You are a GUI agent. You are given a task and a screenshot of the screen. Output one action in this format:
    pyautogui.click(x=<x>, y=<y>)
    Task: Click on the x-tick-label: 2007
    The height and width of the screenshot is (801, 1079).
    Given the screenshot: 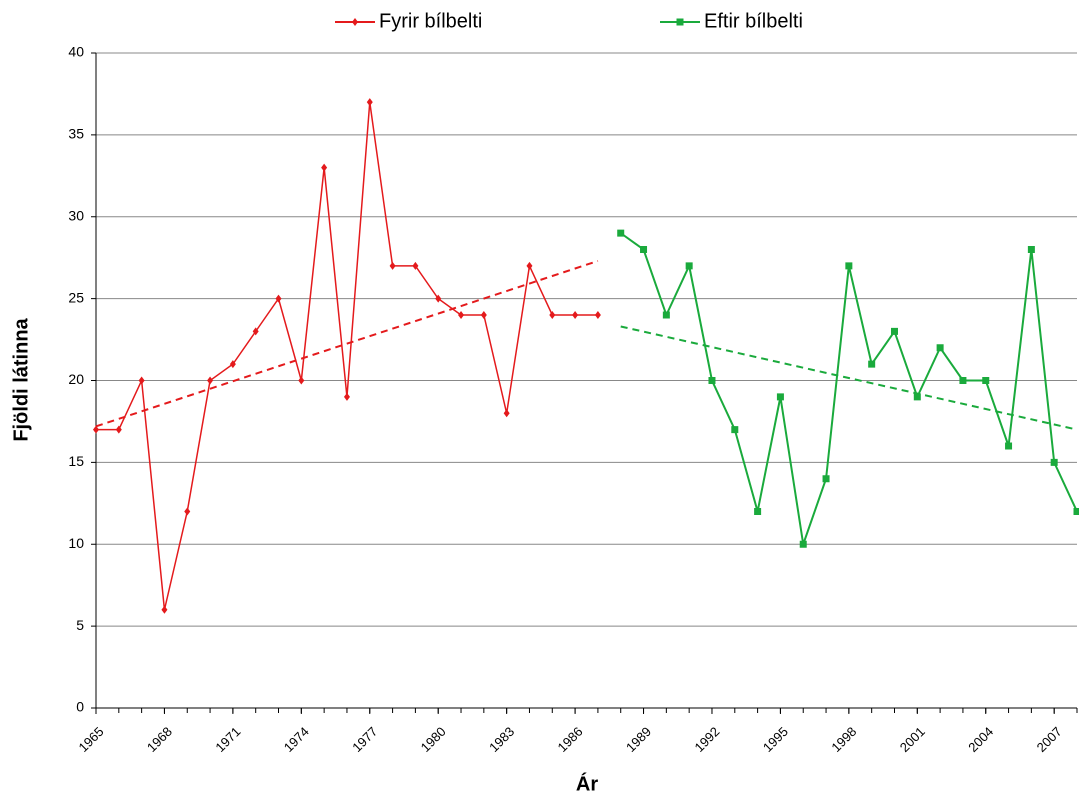 What is the action you would take?
    pyautogui.click(x=1049, y=739)
    